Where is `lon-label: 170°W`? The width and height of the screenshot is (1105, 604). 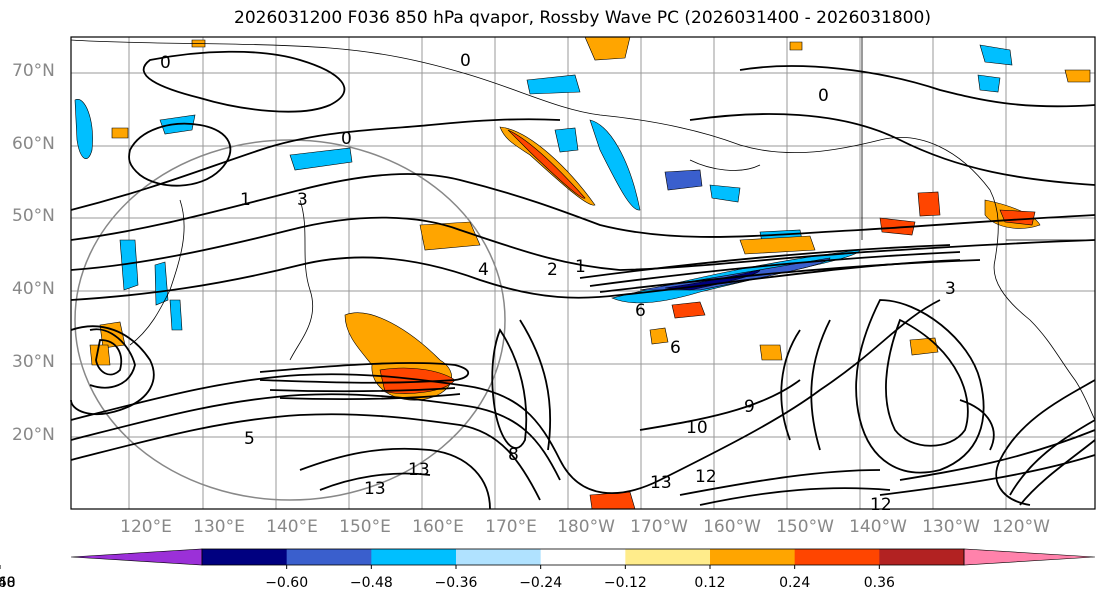
lon-label: 170°W is located at coordinates (659, 527).